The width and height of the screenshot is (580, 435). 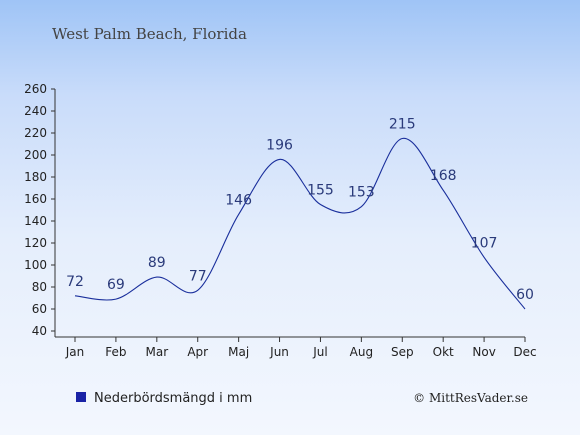 I want to click on x-tick-label: Sep, so click(x=402, y=352).